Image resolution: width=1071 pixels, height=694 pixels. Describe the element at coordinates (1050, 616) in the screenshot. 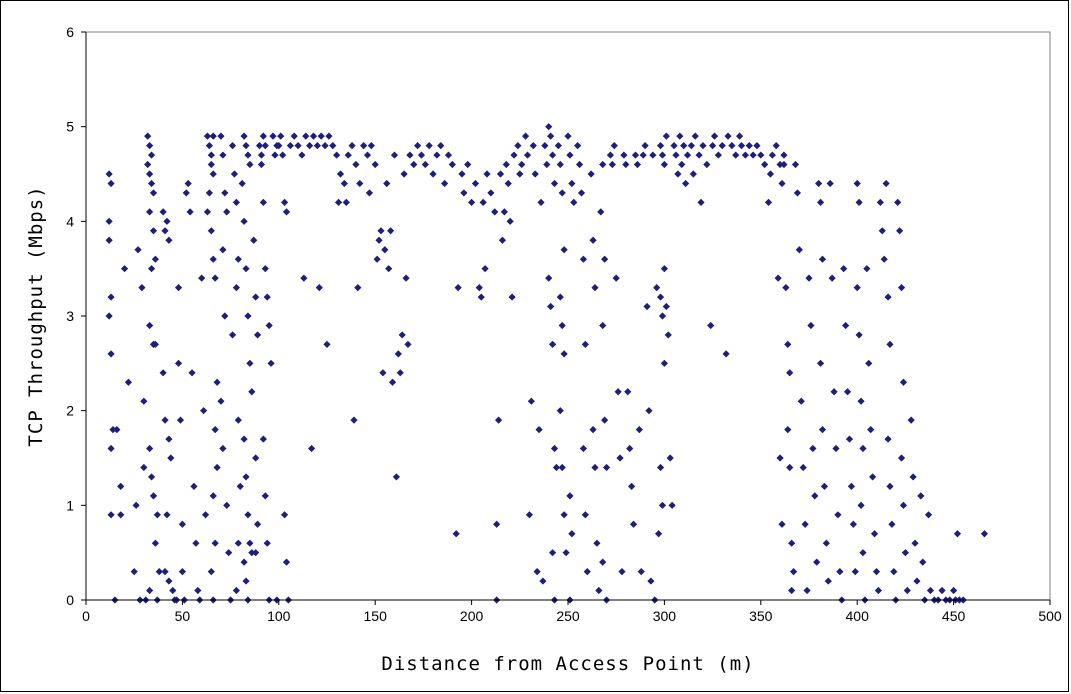

I see `x-tick-label: 500` at that location.